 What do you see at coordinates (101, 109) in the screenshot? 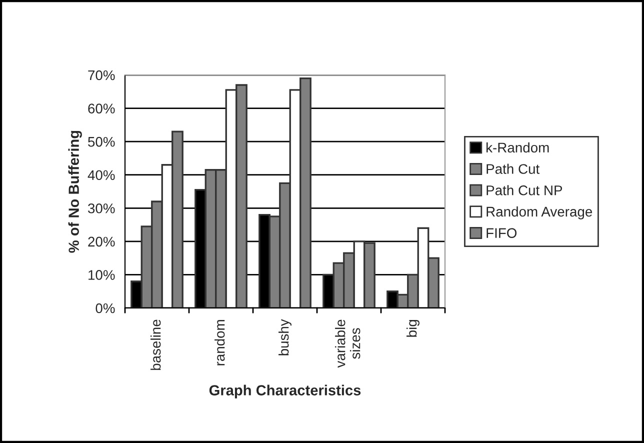
I see `y-tick-label: 60%` at bounding box center [101, 109].